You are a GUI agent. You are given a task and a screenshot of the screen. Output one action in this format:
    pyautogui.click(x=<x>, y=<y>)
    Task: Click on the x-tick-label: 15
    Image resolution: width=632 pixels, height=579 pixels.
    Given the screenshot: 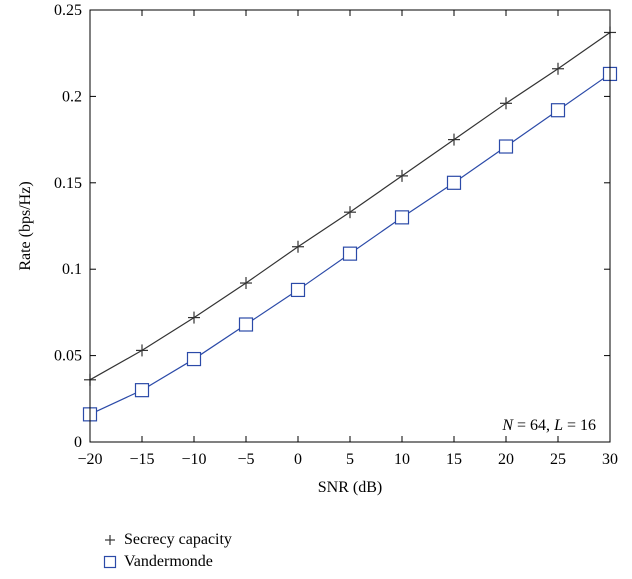 What is the action you would take?
    pyautogui.click(x=454, y=459)
    